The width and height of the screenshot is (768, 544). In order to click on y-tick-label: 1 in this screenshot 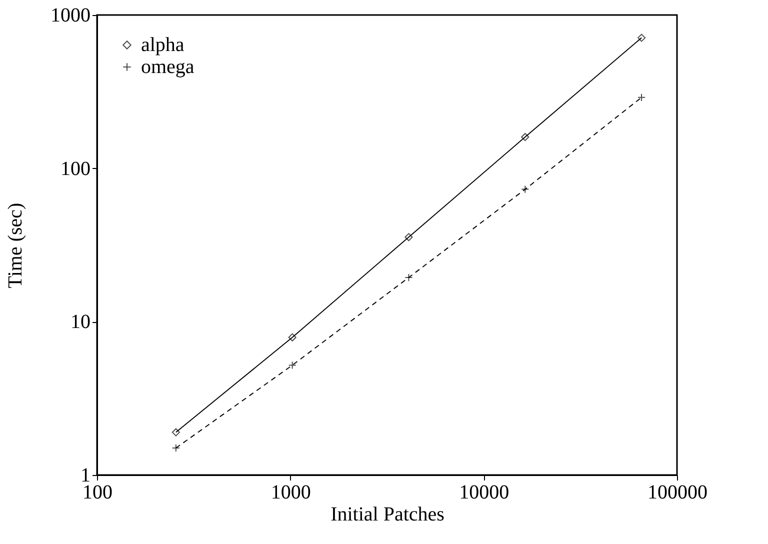, I will do `click(85, 475)`.